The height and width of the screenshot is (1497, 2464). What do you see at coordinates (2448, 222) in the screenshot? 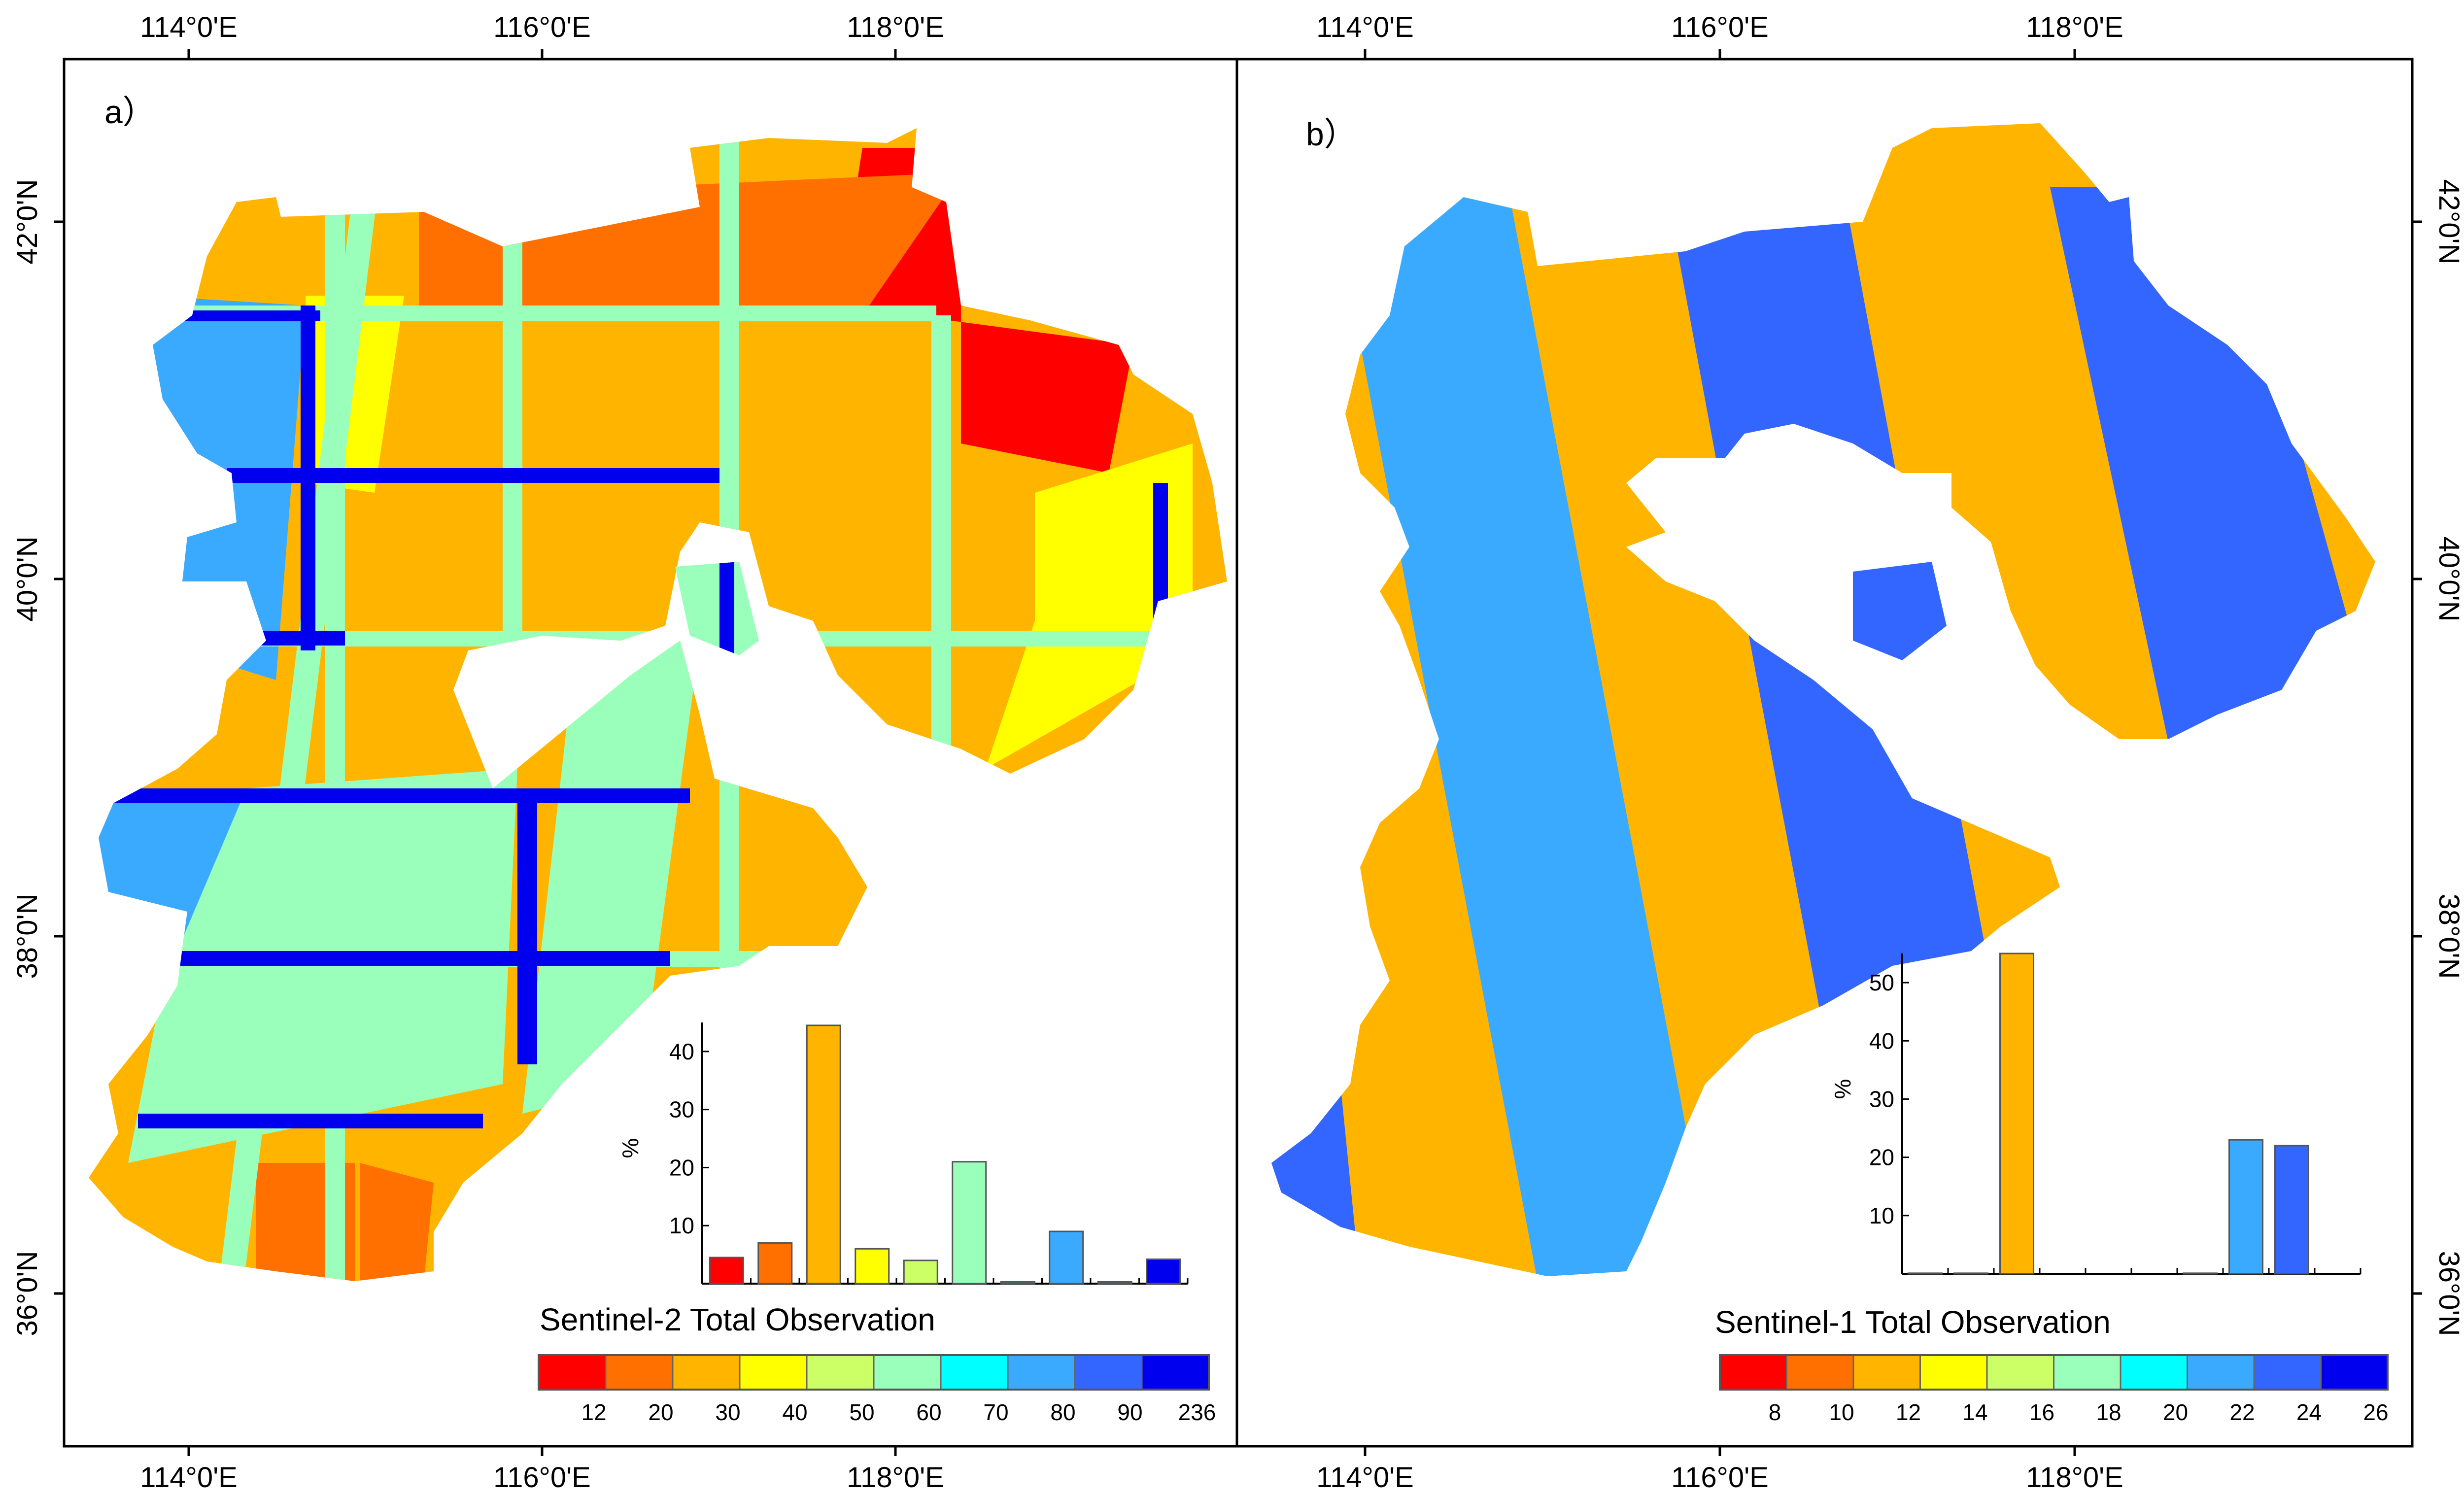
I see `right-lat-label: 42°0'N` at bounding box center [2448, 222].